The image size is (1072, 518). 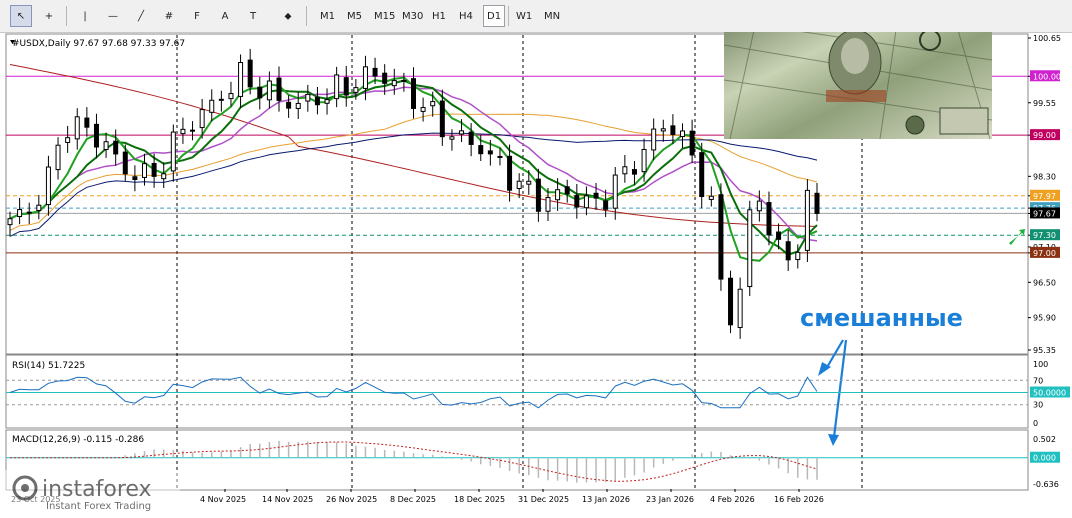 I want to click on rsi-panel, so click(x=517, y=391).